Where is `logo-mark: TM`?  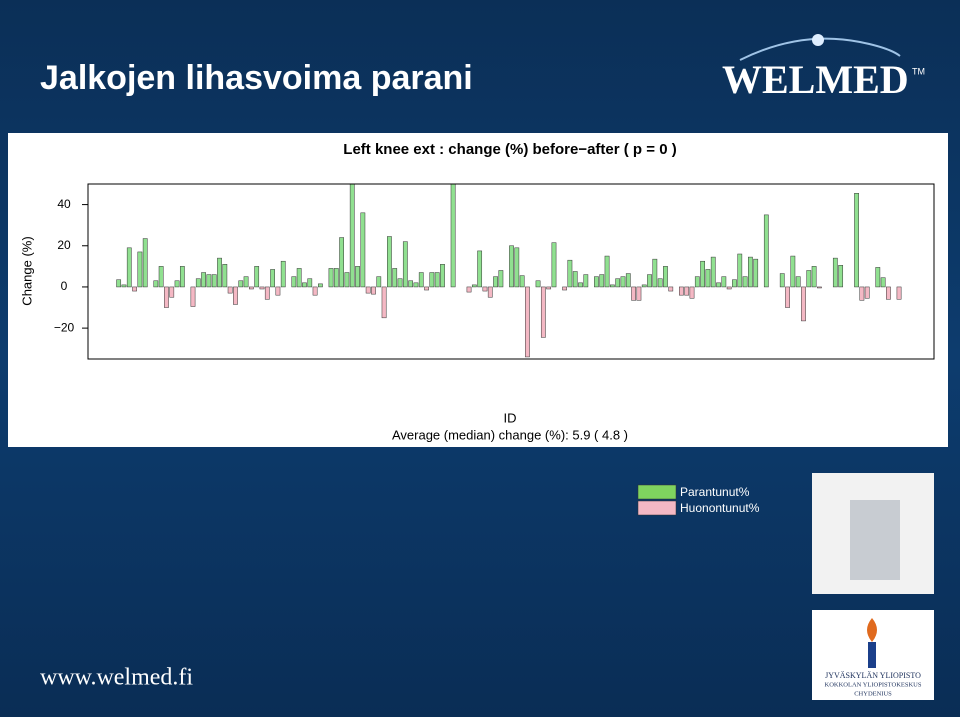
logo-mark: TM is located at coordinates (918, 71).